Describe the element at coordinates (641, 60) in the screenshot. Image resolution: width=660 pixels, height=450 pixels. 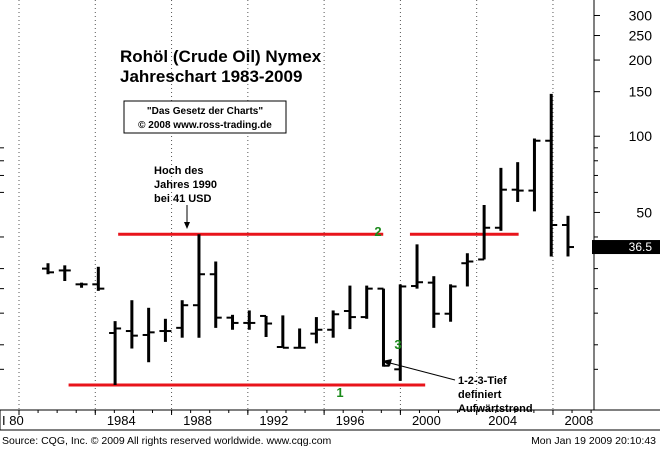
I see `y-tick-label-2: 200` at that location.